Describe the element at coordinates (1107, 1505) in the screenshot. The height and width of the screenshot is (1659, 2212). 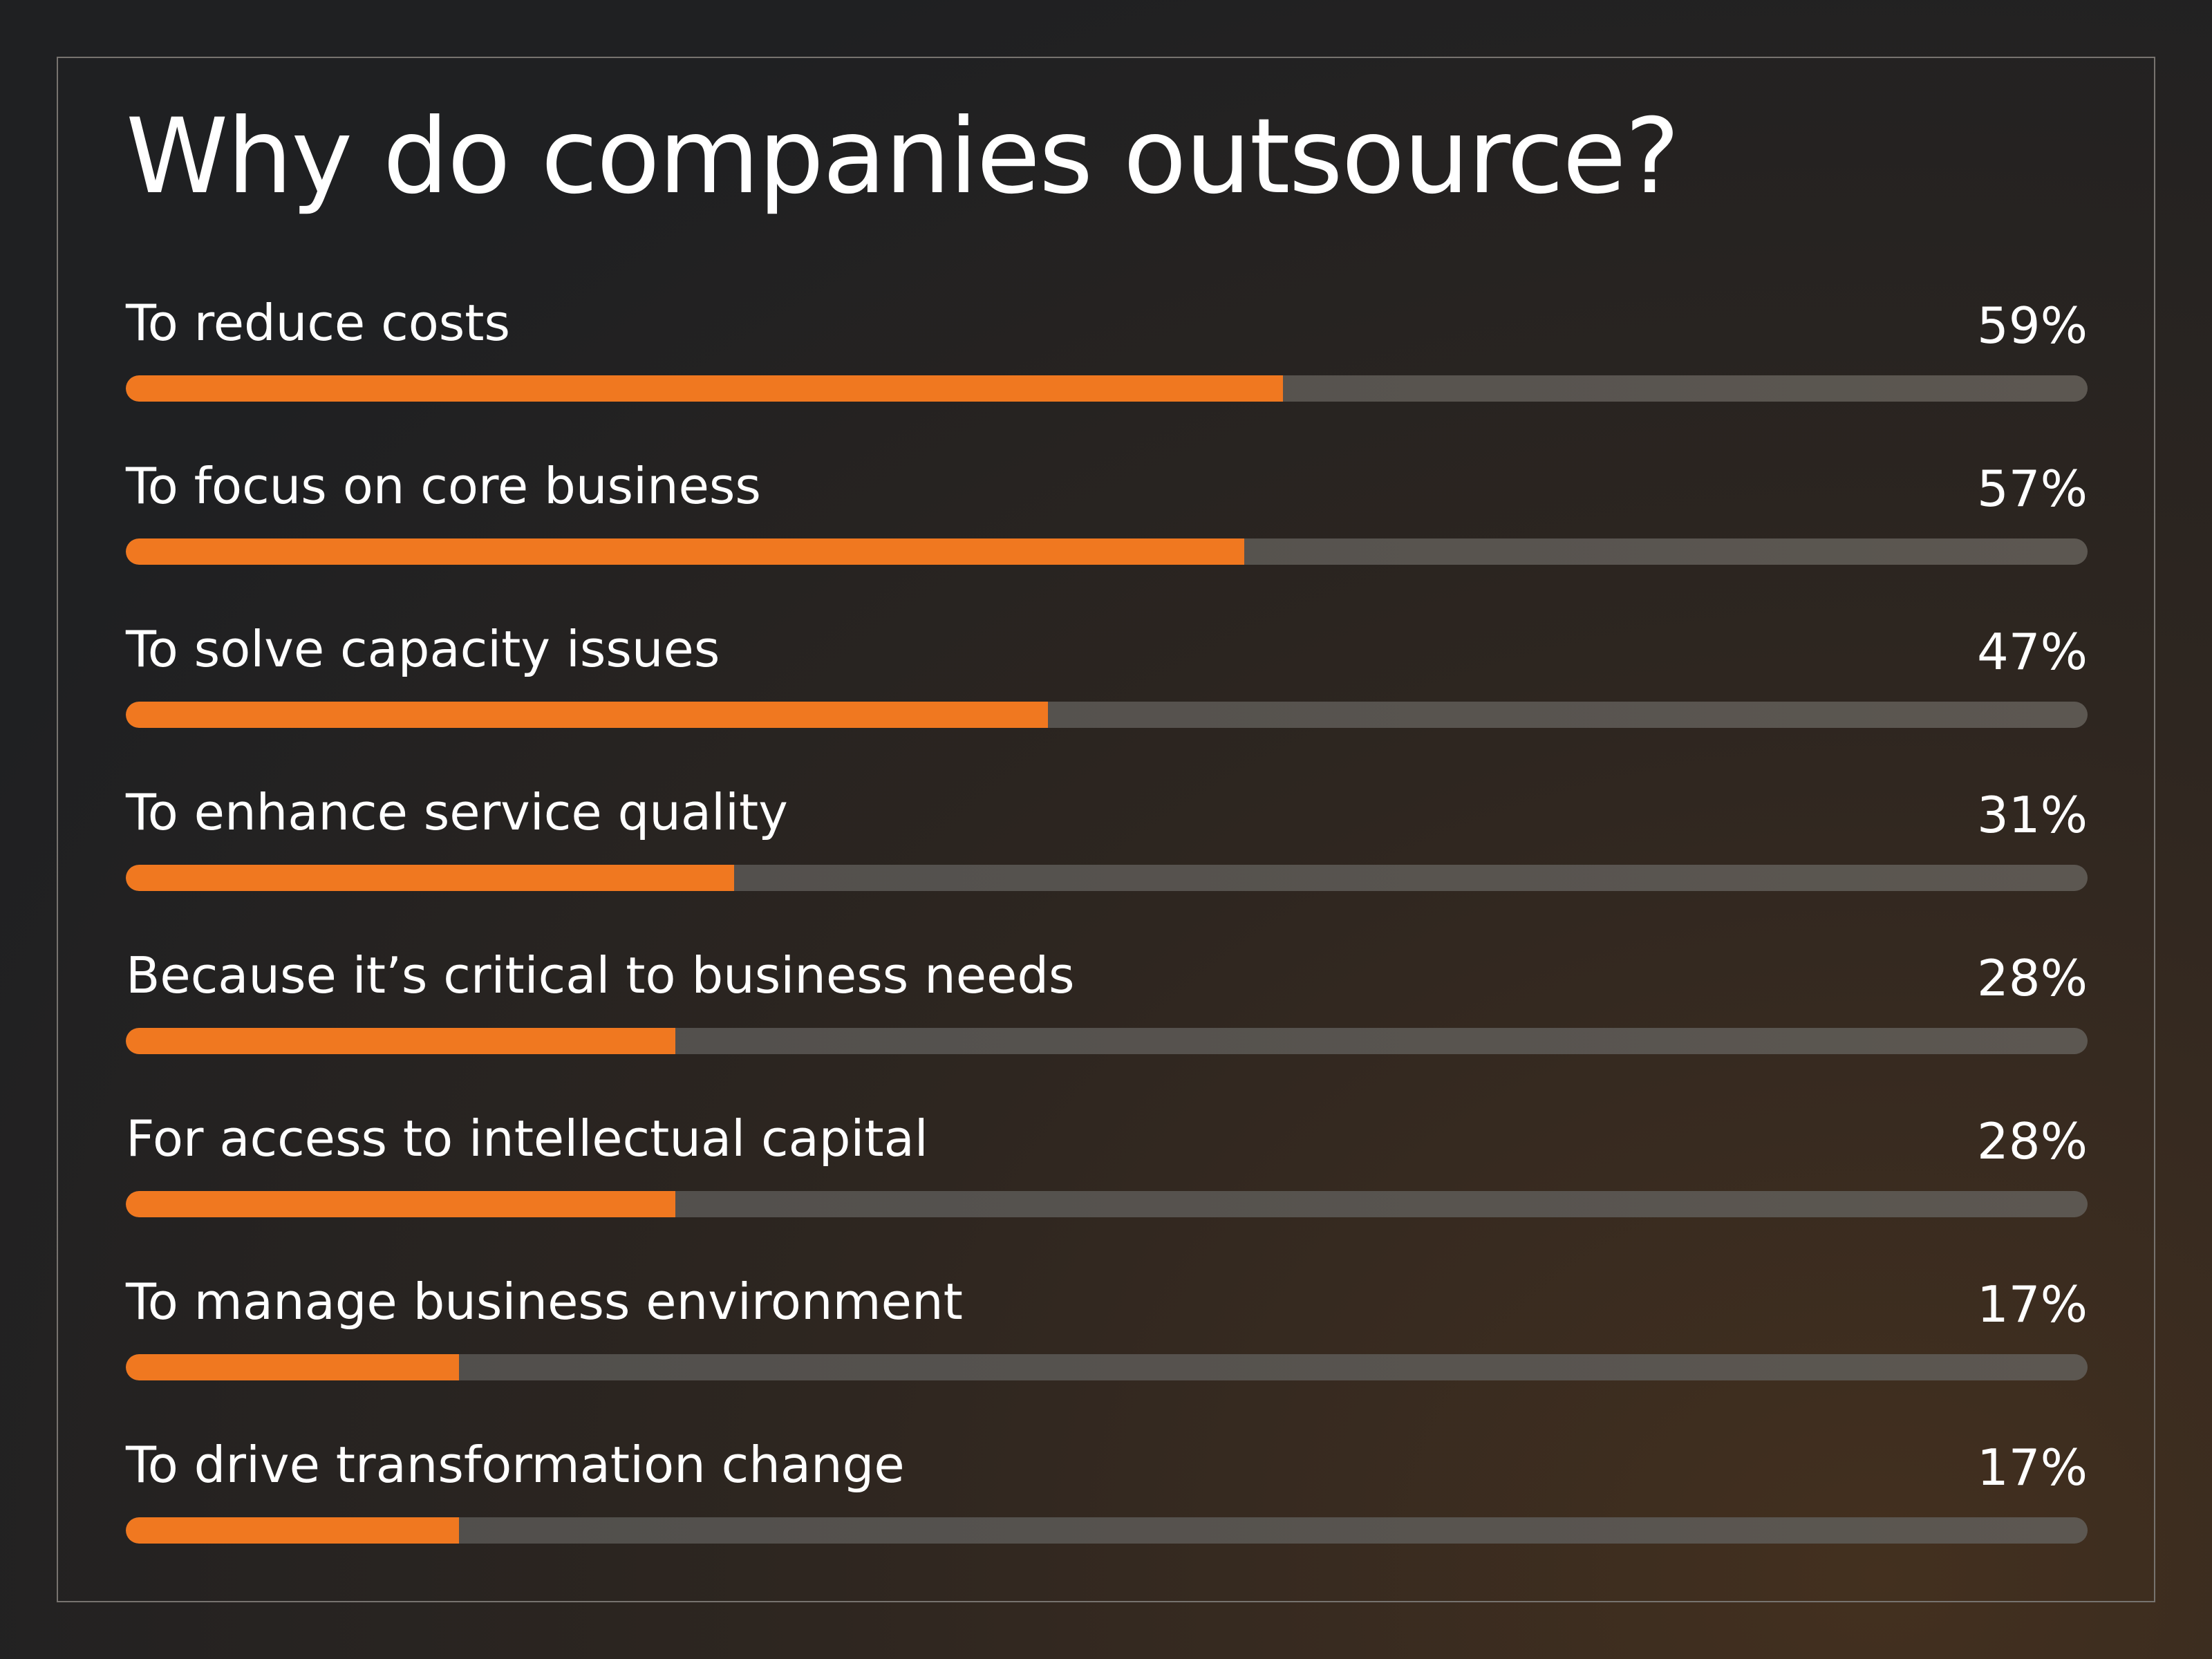
I see `bar-row: To drive transformation change 17%` at that location.